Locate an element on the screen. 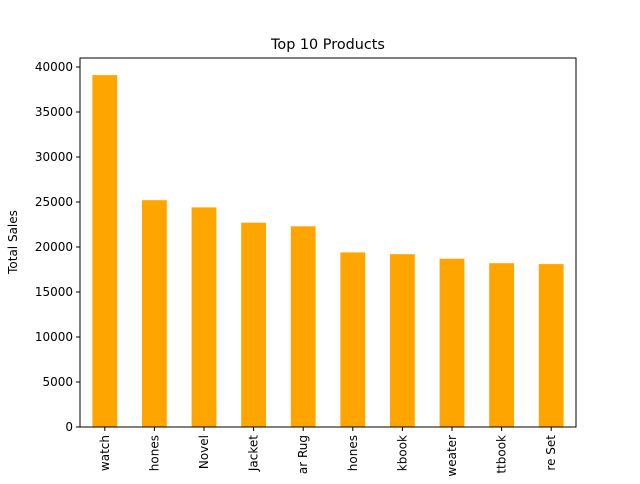 The image size is (640, 484). y-tick-label: 40000 is located at coordinates (54, 67).